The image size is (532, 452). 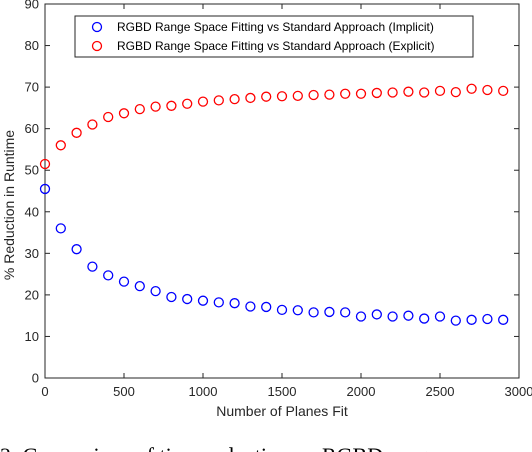 I want to click on x-tick-label: 2000, so click(x=361, y=391).